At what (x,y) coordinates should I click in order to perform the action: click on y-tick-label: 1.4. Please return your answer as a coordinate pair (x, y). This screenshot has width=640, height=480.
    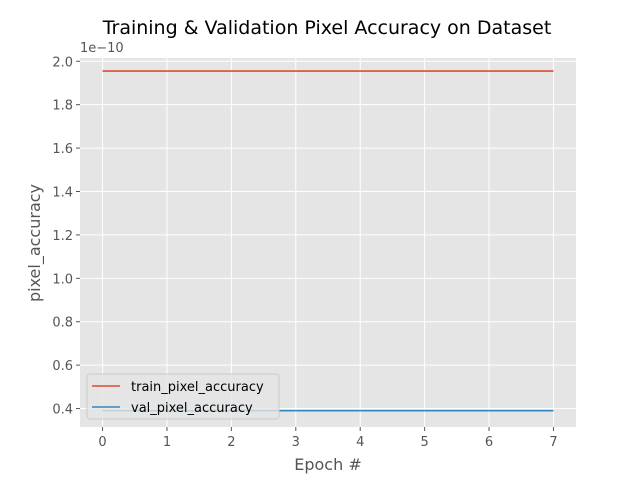
    Looking at the image, I should click on (62, 192).